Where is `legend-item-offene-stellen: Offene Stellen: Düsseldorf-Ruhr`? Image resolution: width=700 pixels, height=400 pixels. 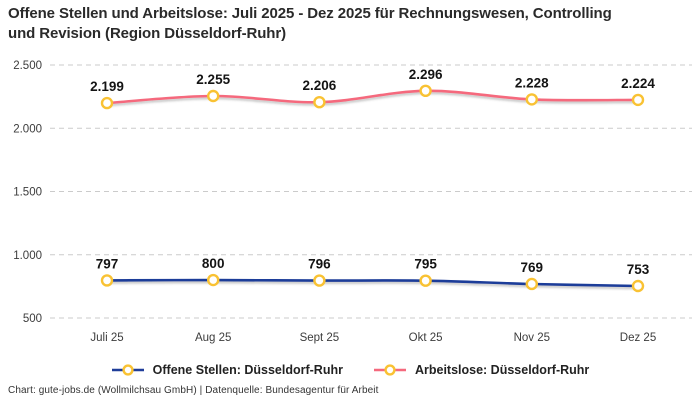
legend-item-offene-stellen: Offene Stellen: Düsseldorf-Ruhr is located at coordinates (227, 370).